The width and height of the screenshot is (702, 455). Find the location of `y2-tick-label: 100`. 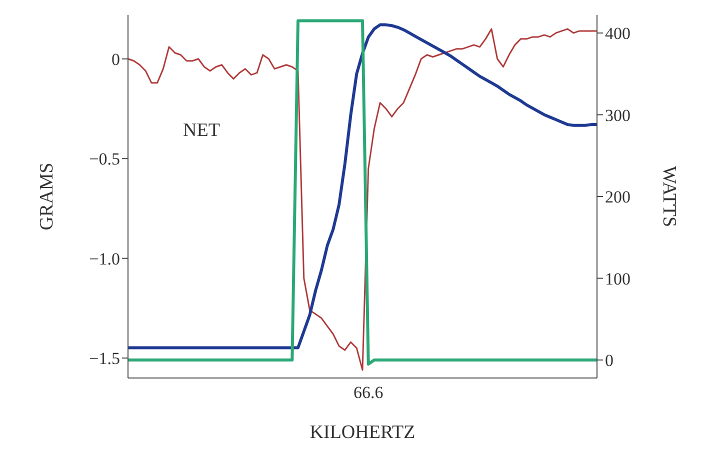

y2-tick-label: 100 is located at coordinates (617, 278).